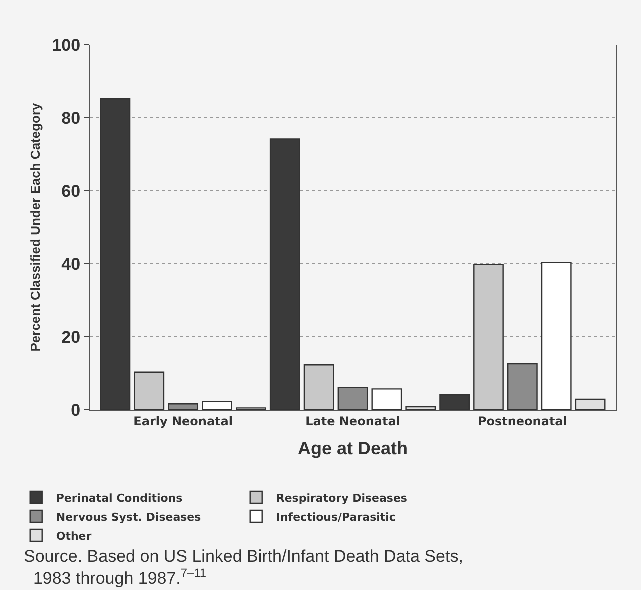 The height and width of the screenshot is (590, 641). I want to click on y-axis-title: Percent Classified Under Each Category, so click(36, 227).